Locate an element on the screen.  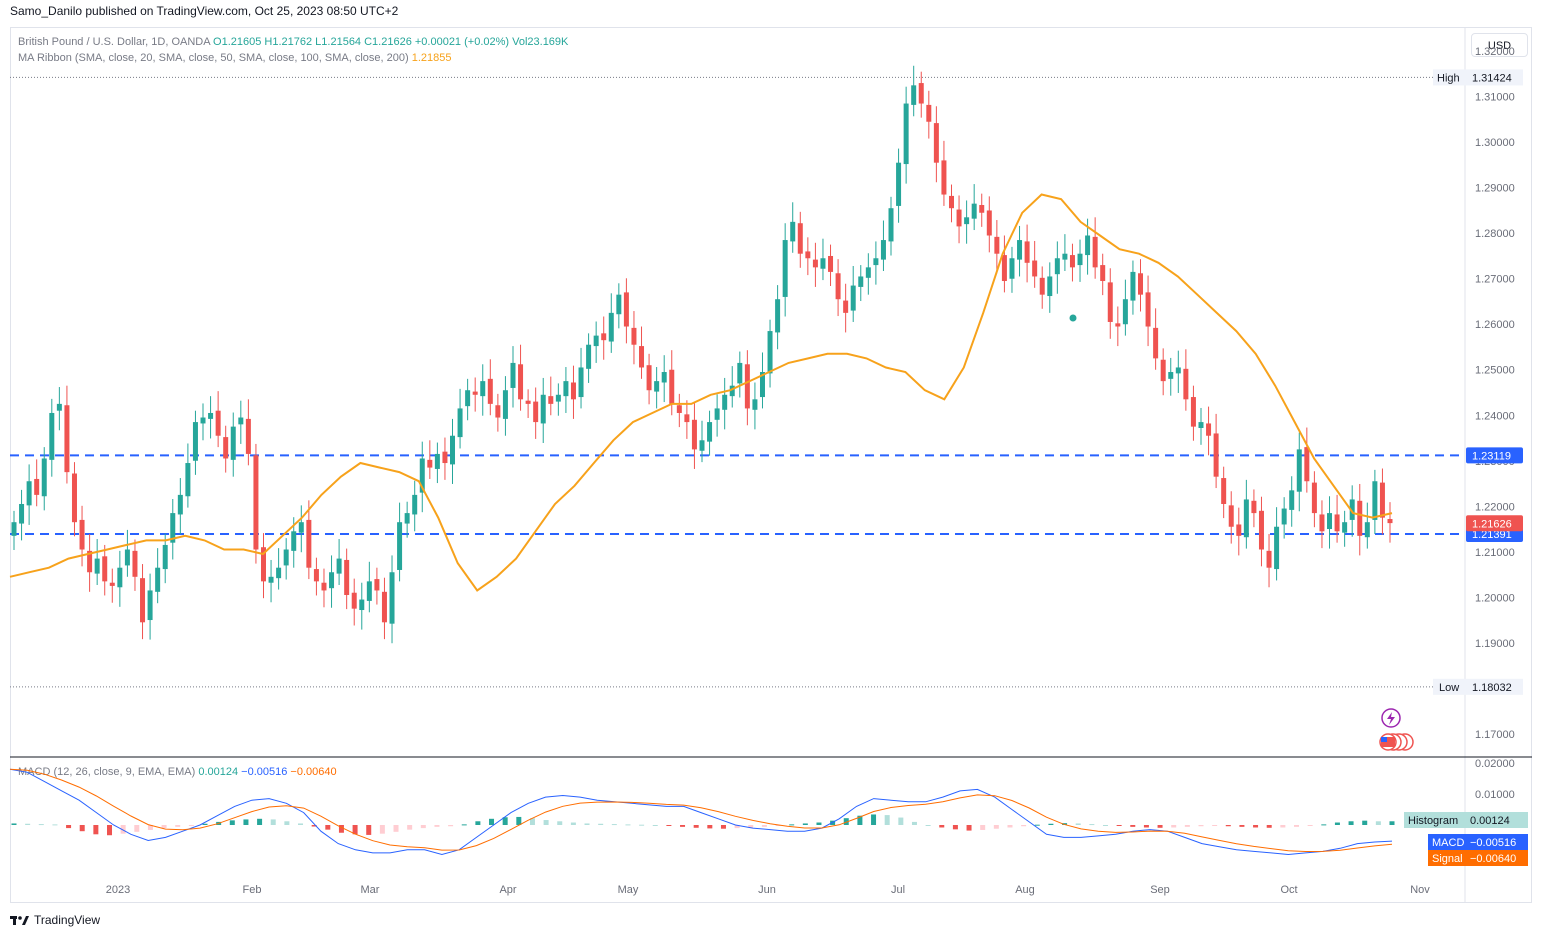
last-price-bg is located at coordinates (1494, 523).